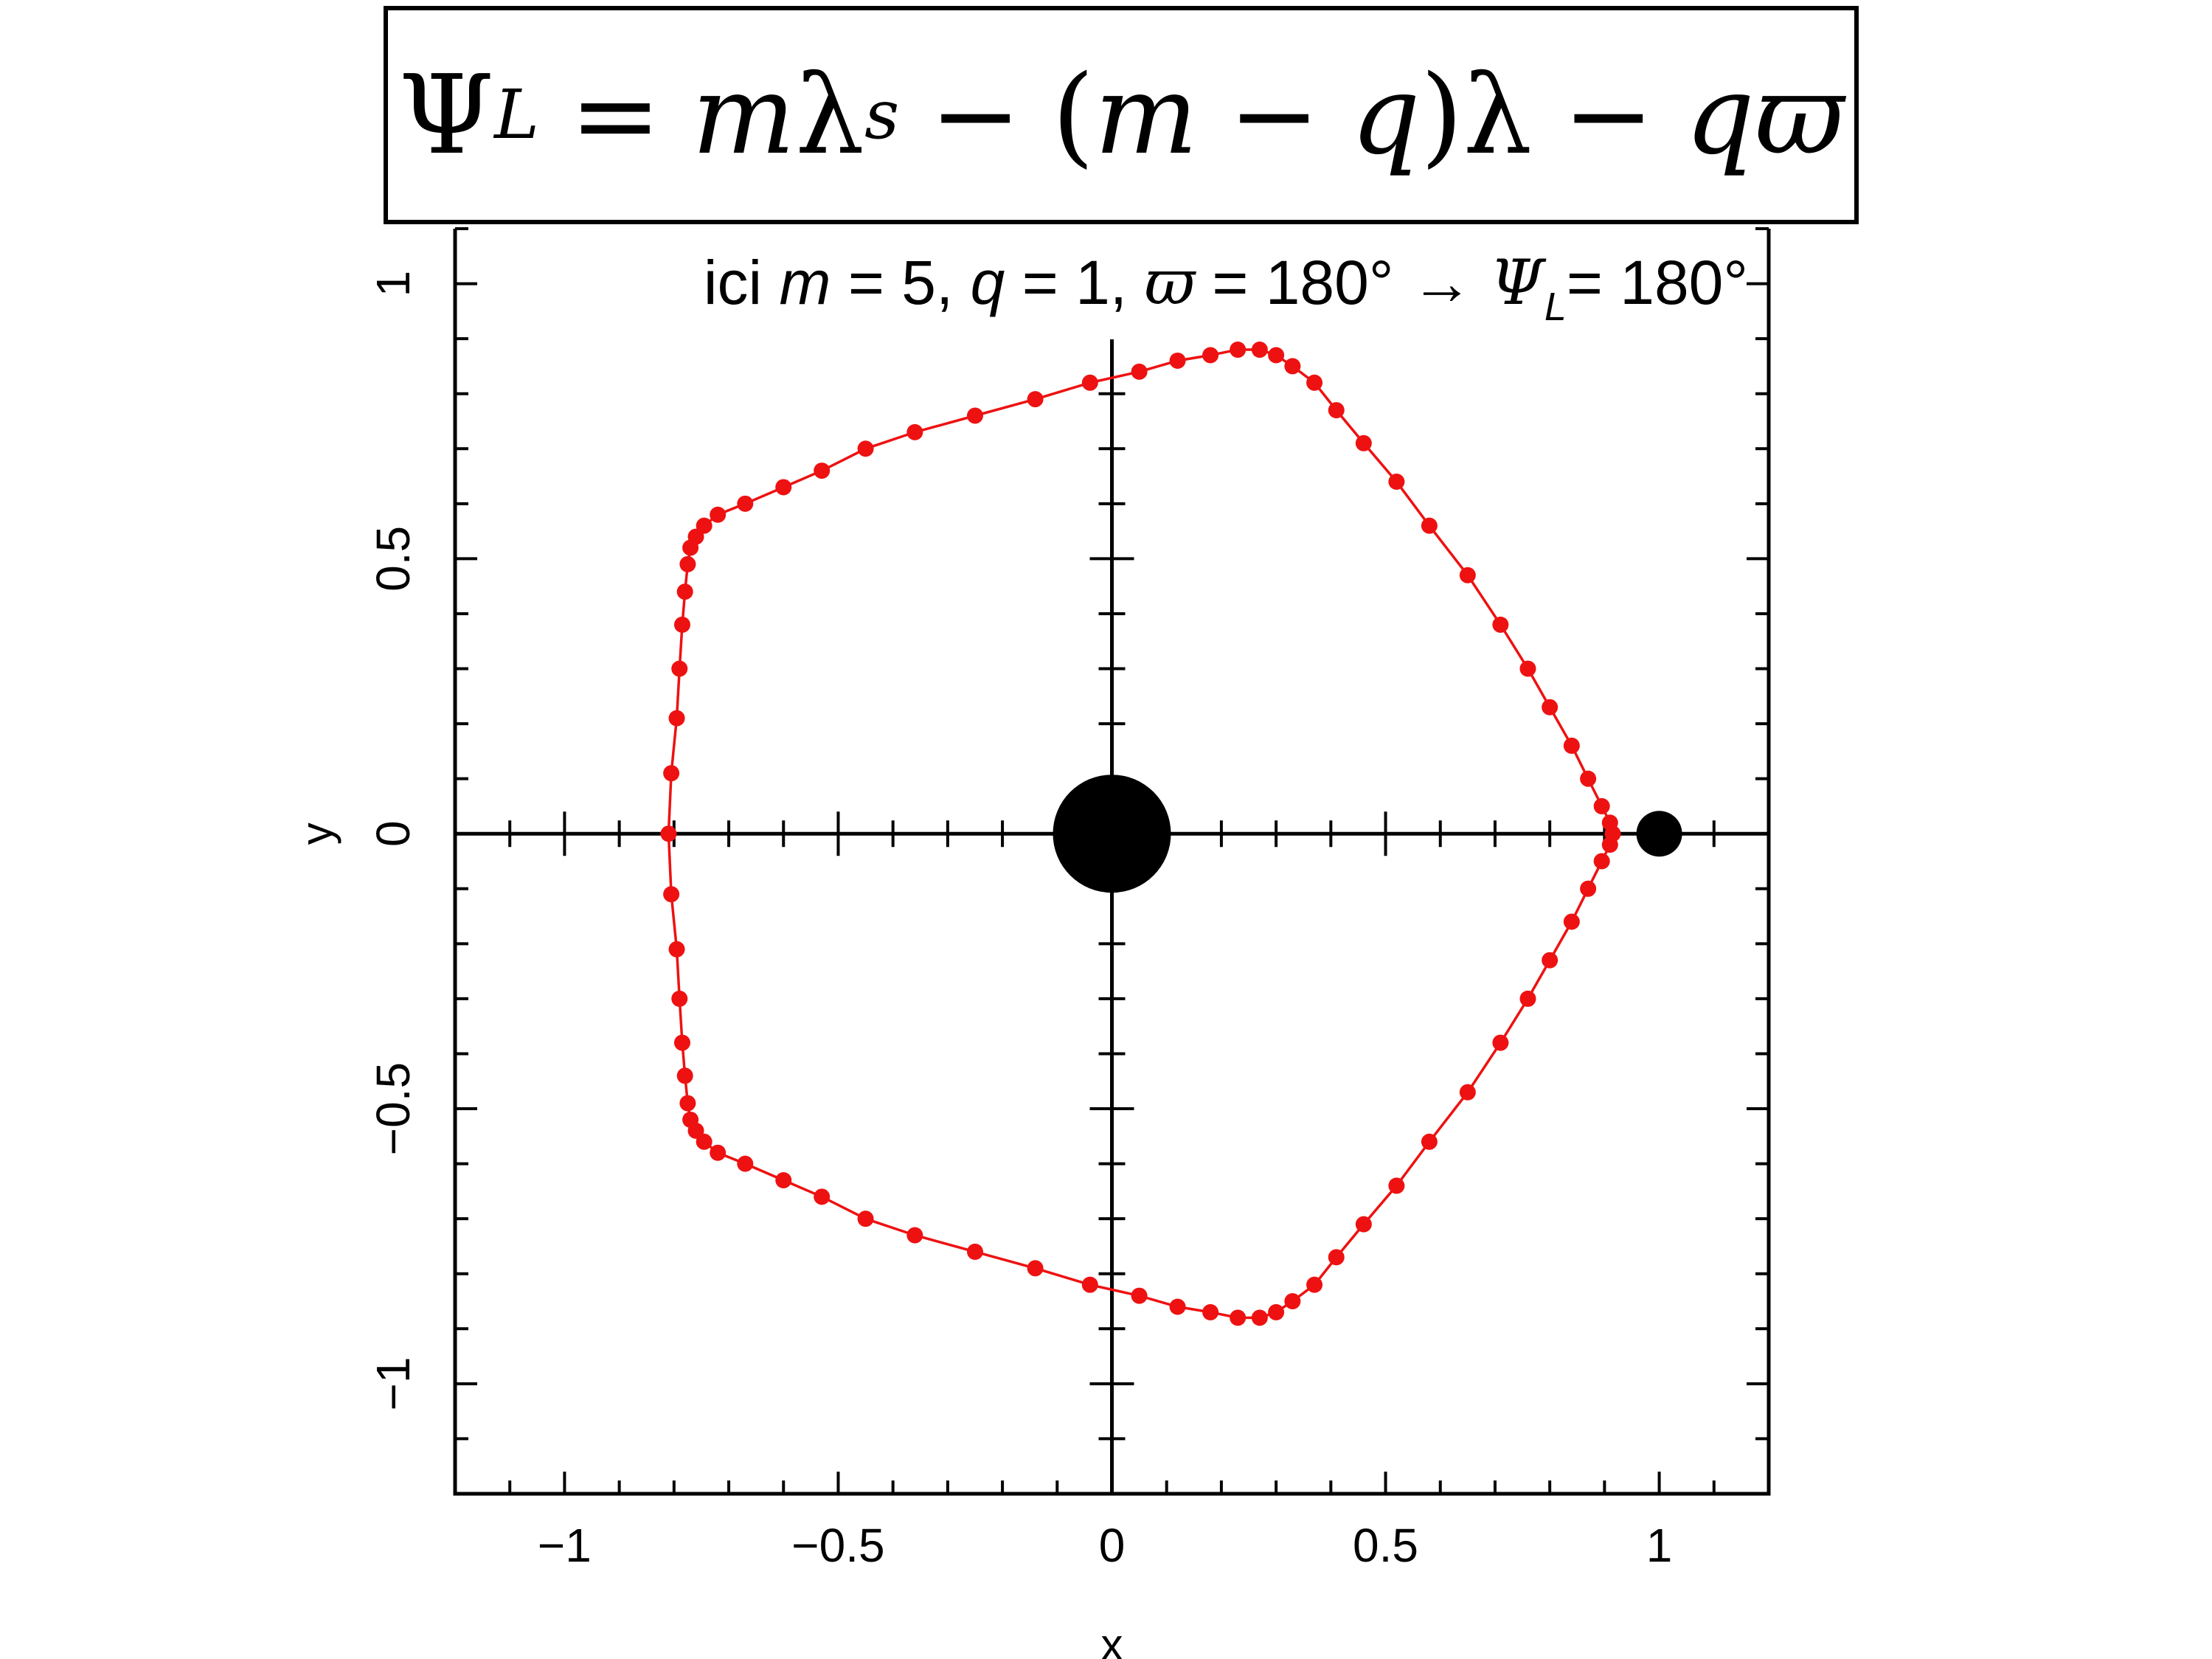 The image size is (2212, 1659). What do you see at coordinates (1147, 115) in the screenshot?
I see `formula-m-2: m` at bounding box center [1147, 115].